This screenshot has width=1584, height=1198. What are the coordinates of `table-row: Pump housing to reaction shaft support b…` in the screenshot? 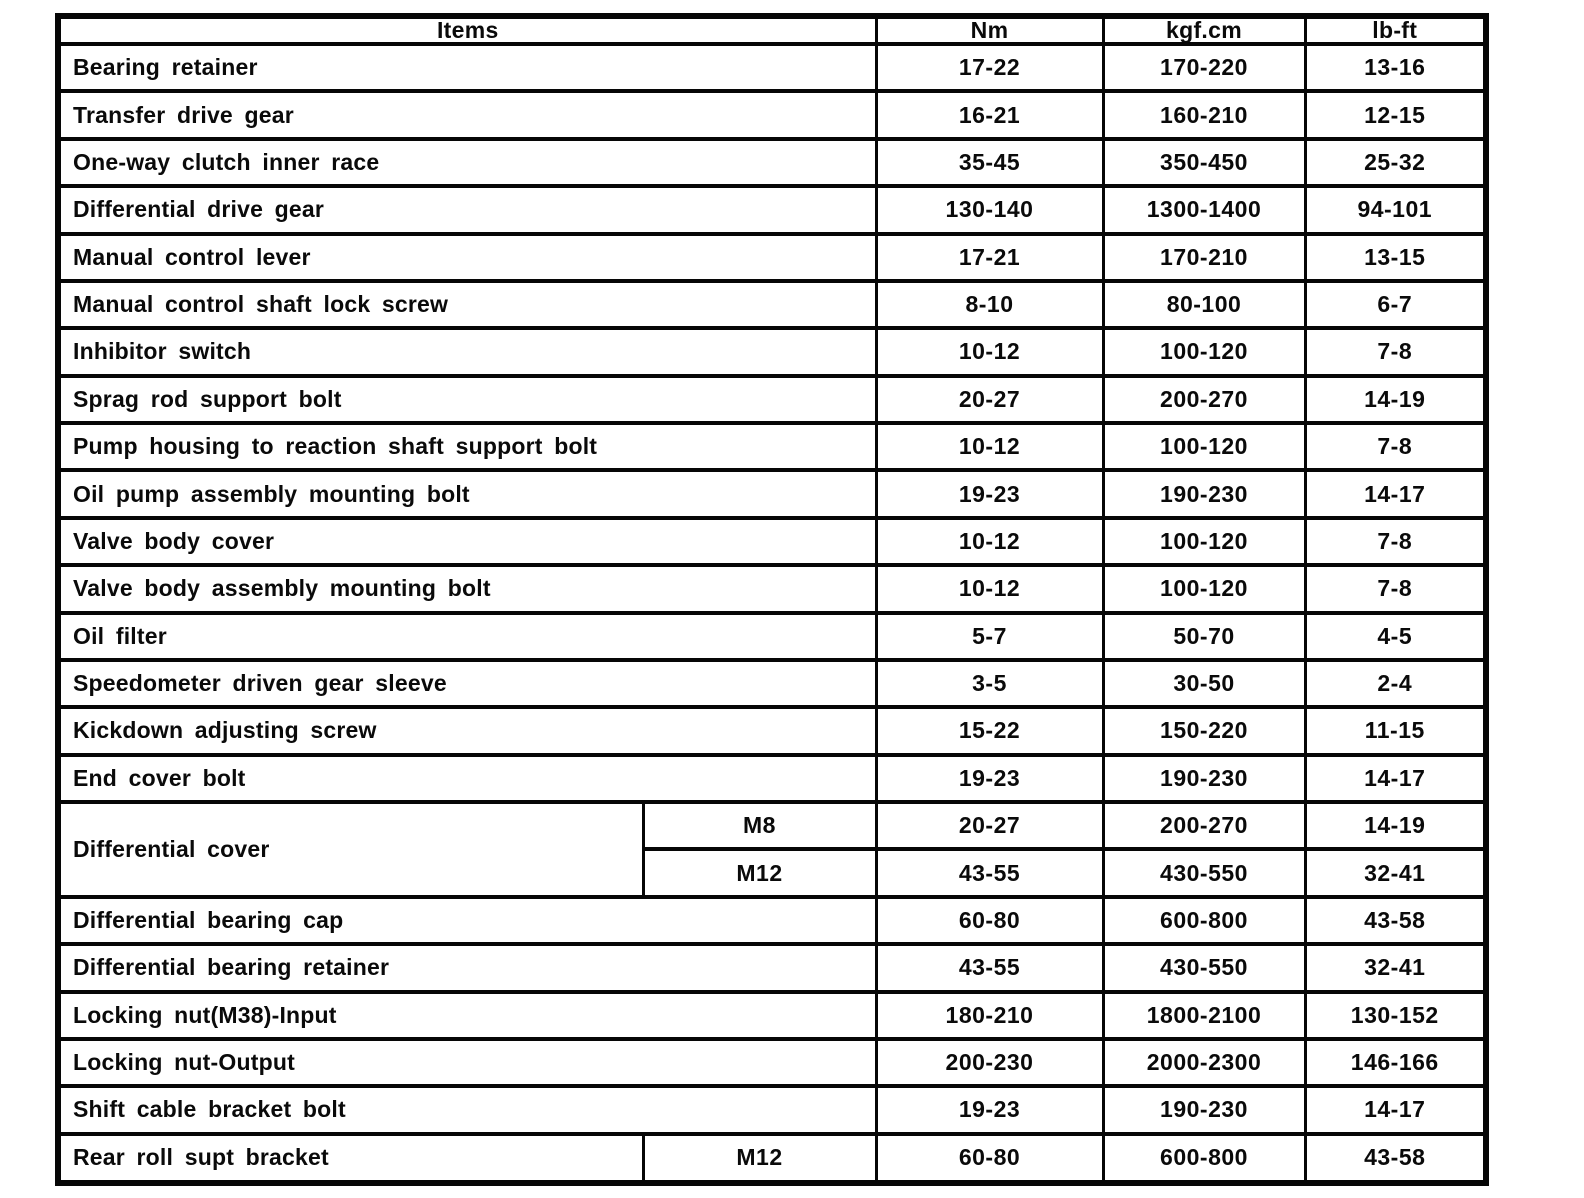 It's located at (772, 446).